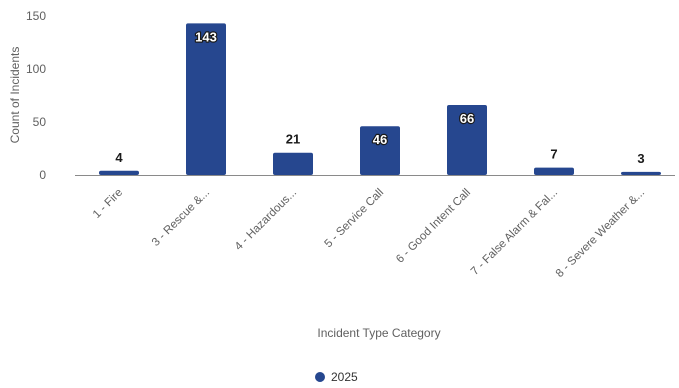  What do you see at coordinates (119, 157) in the screenshot?
I see `data-label: 4` at bounding box center [119, 157].